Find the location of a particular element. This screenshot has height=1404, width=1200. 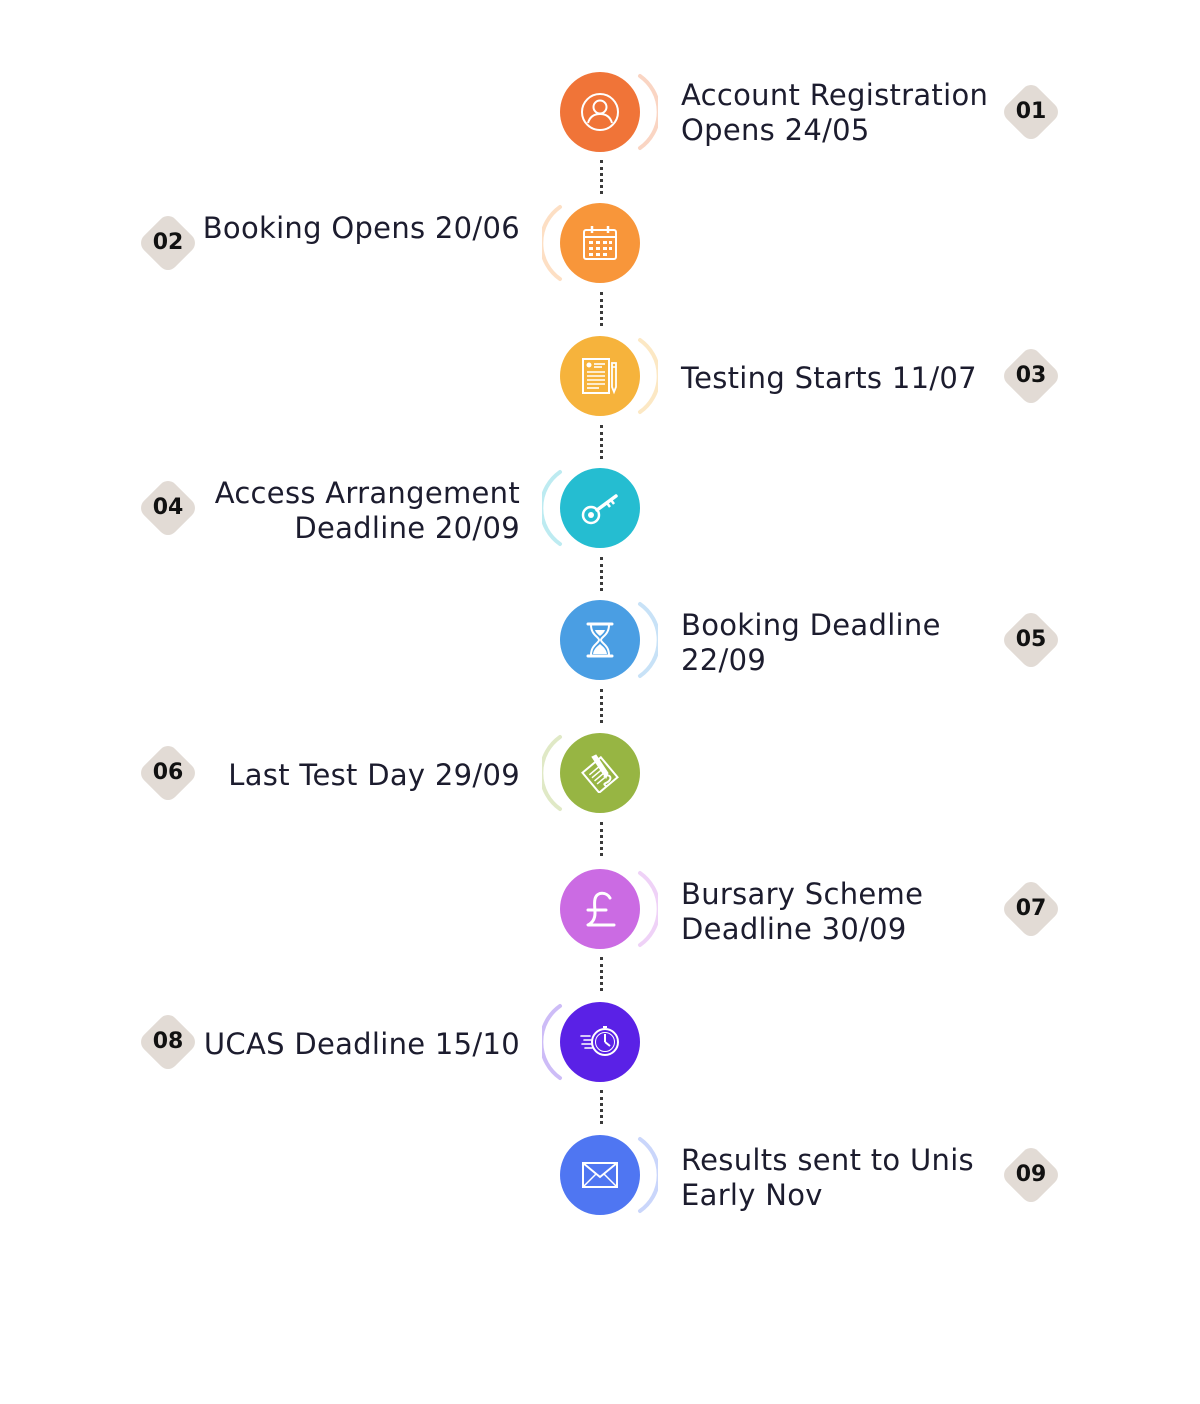

step-number-badge: 01 is located at coordinates (1031, 112).